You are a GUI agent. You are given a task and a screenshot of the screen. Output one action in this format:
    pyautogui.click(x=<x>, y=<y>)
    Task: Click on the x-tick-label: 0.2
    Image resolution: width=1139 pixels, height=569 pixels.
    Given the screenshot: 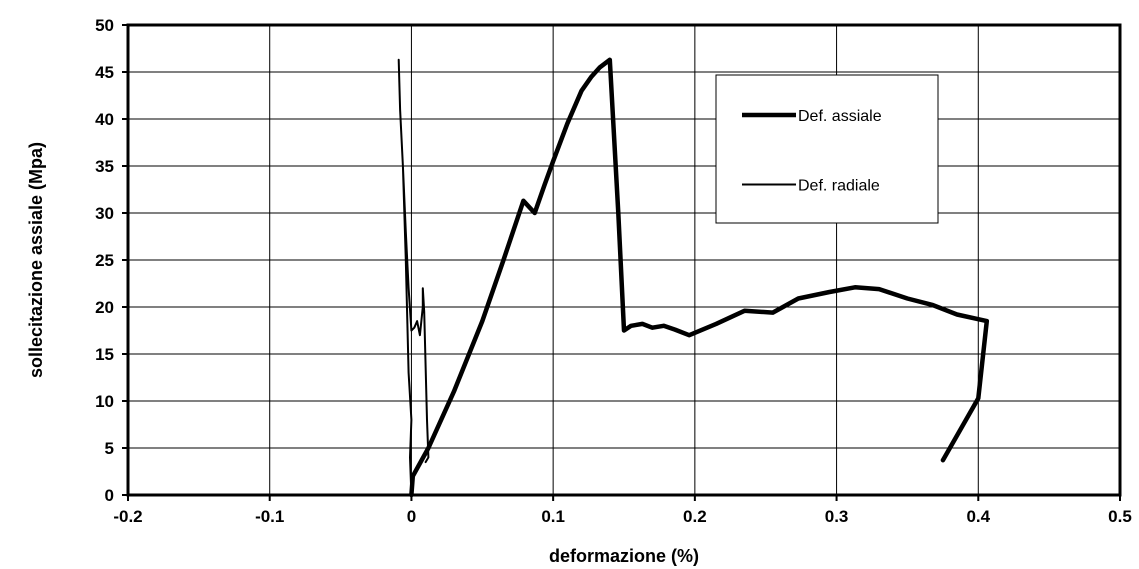 What is the action you would take?
    pyautogui.click(x=695, y=516)
    